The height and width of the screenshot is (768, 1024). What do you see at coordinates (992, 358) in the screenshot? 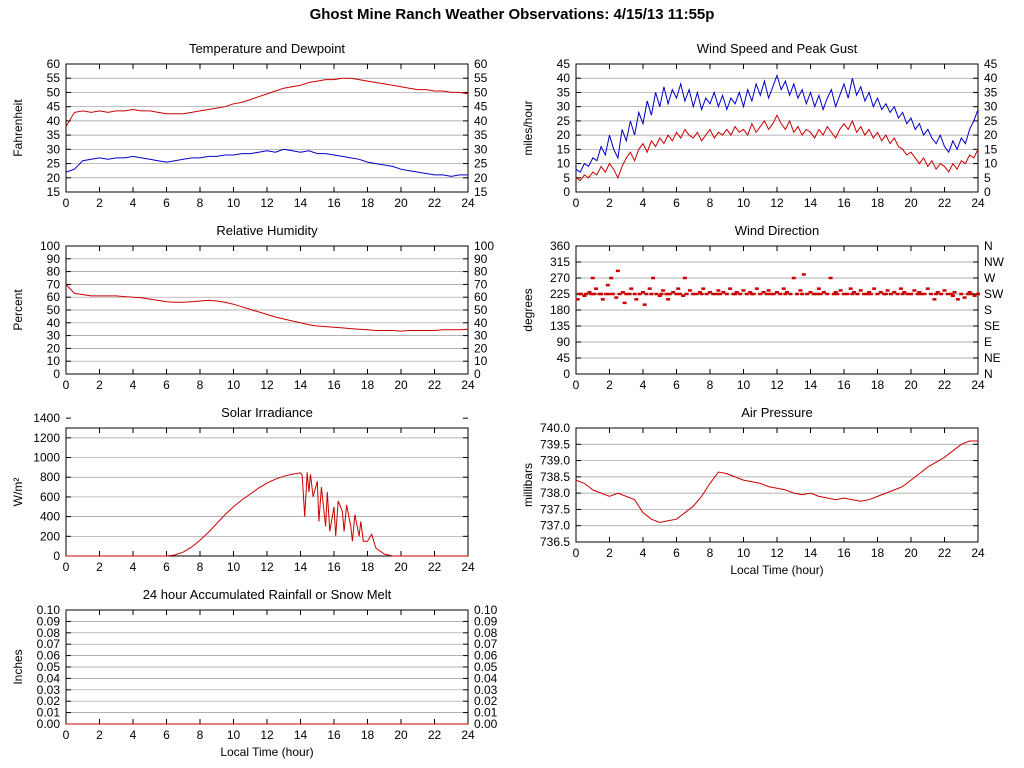
I see `svg-text: NE` at bounding box center [992, 358].